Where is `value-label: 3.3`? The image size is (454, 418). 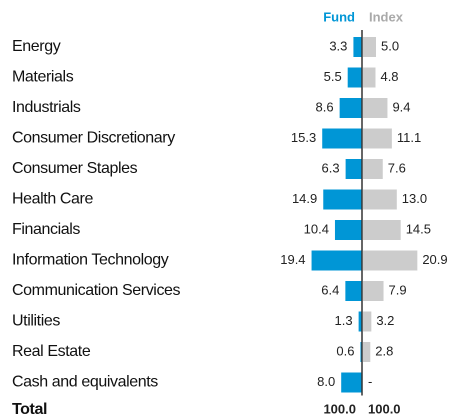 value-label: 3.3 is located at coordinates (338, 45).